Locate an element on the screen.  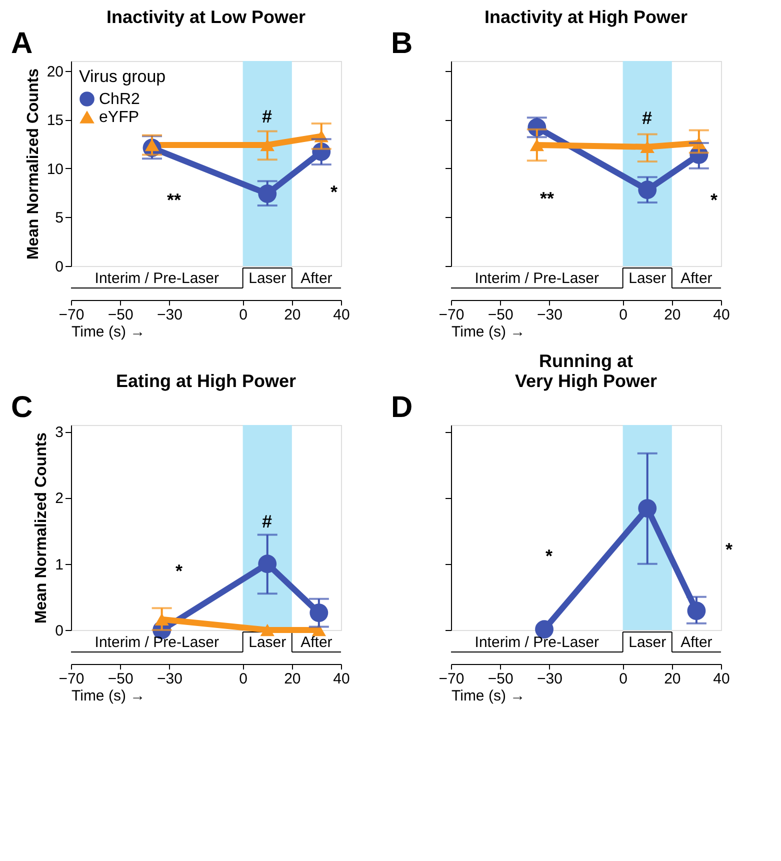
legend-title: Virus group is located at coordinates (122, 76).